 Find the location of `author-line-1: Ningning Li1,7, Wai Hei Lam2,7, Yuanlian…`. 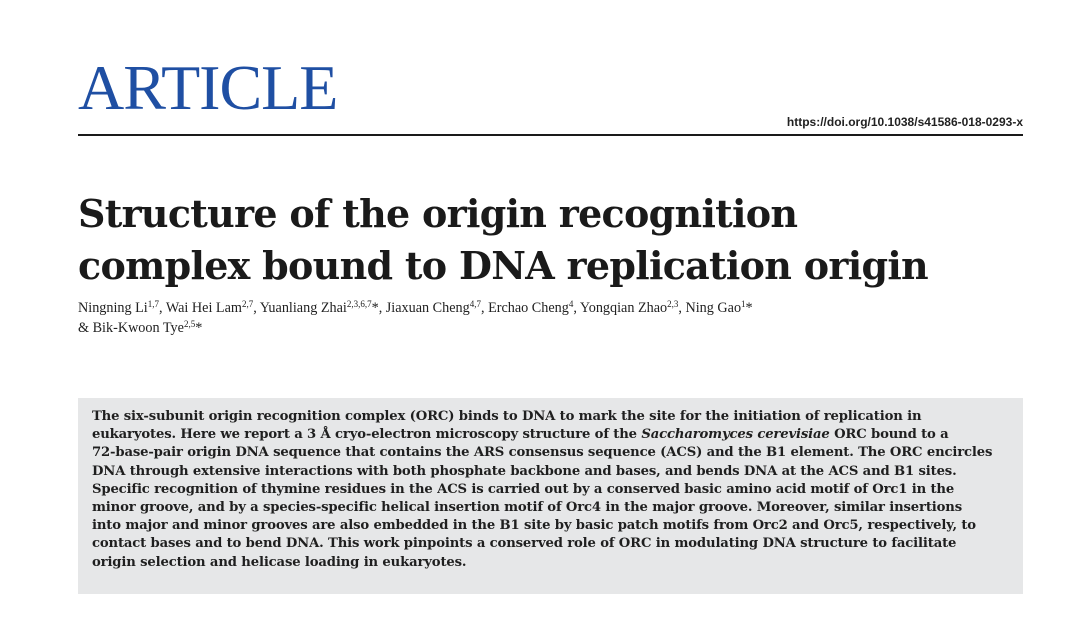

author-line-1: Ningning Li1,7, Wai Hei Lam2,7, Yuanlian… is located at coordinates (415, 308).